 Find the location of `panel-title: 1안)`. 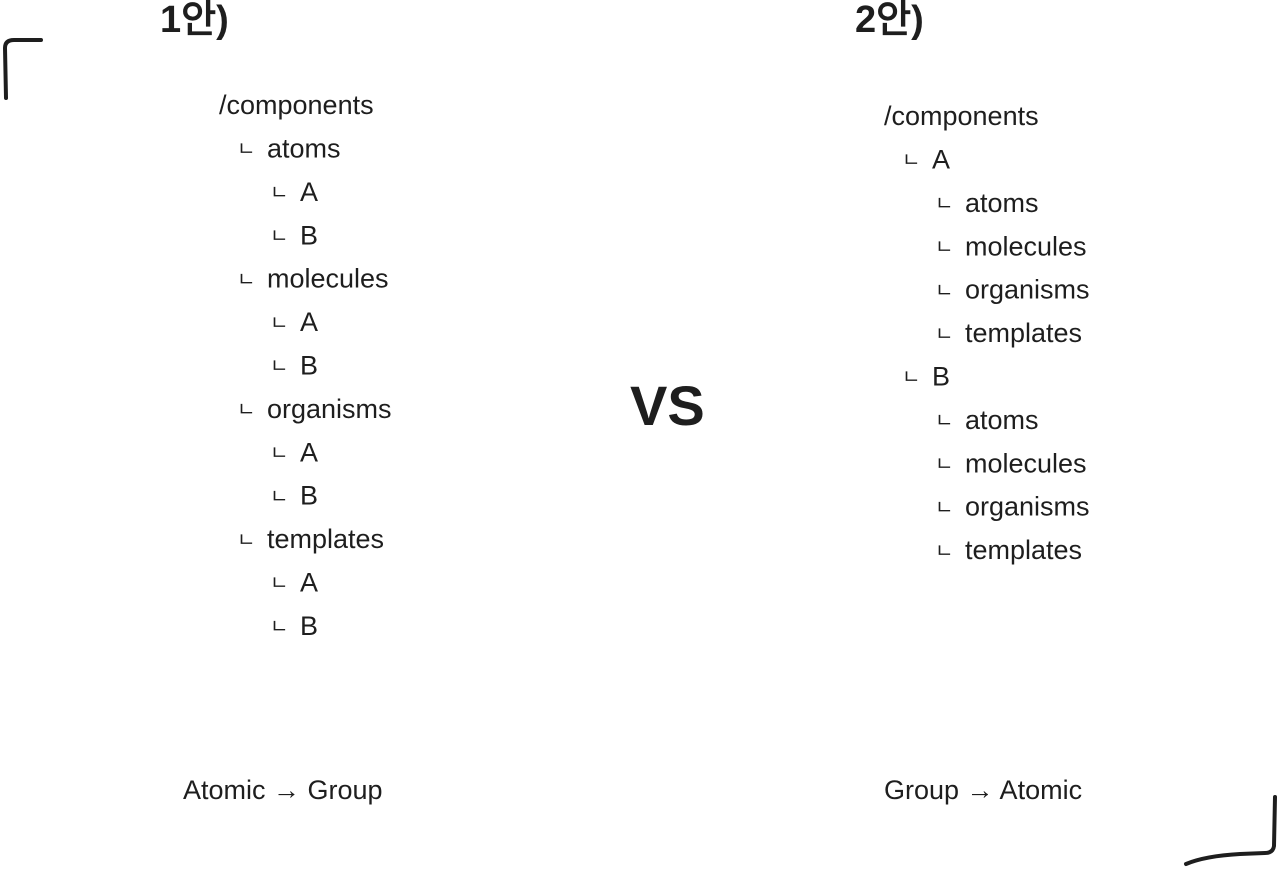

panel-title: 1안) is located at coordinates (194, 20).